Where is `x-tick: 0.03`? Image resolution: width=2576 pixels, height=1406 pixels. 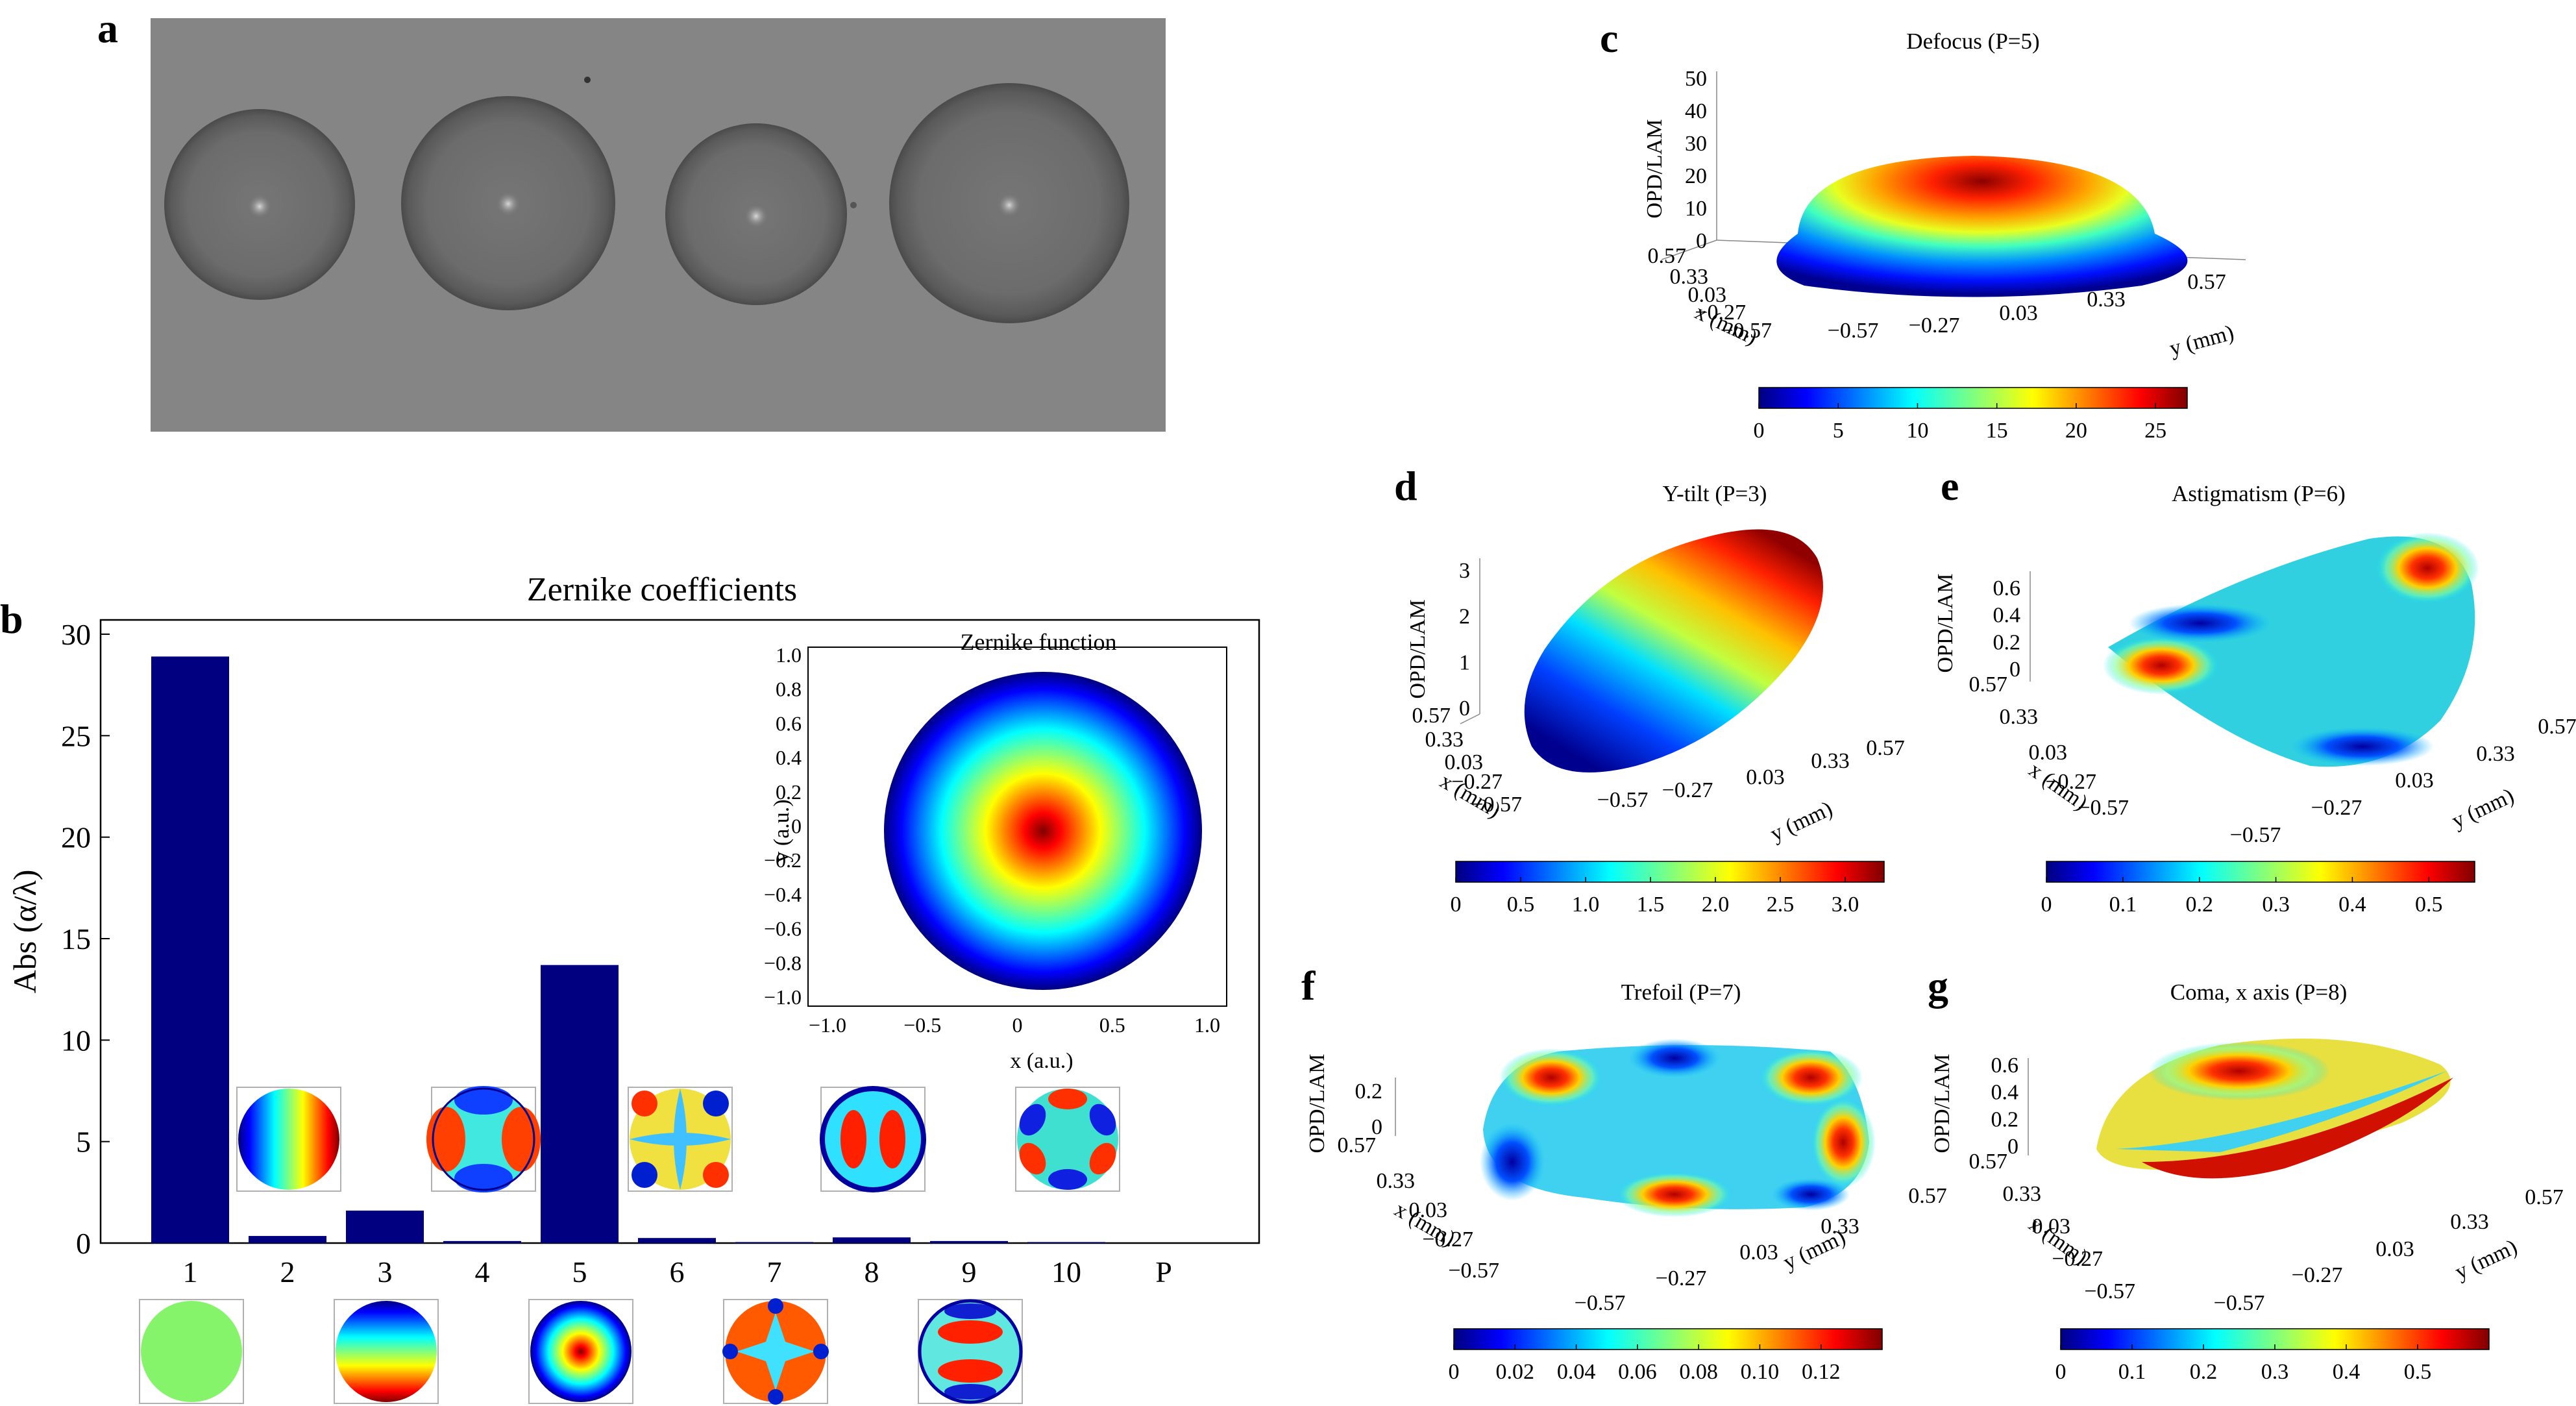 x-tick: 0.03 is located at coordinates (2051, 1227).